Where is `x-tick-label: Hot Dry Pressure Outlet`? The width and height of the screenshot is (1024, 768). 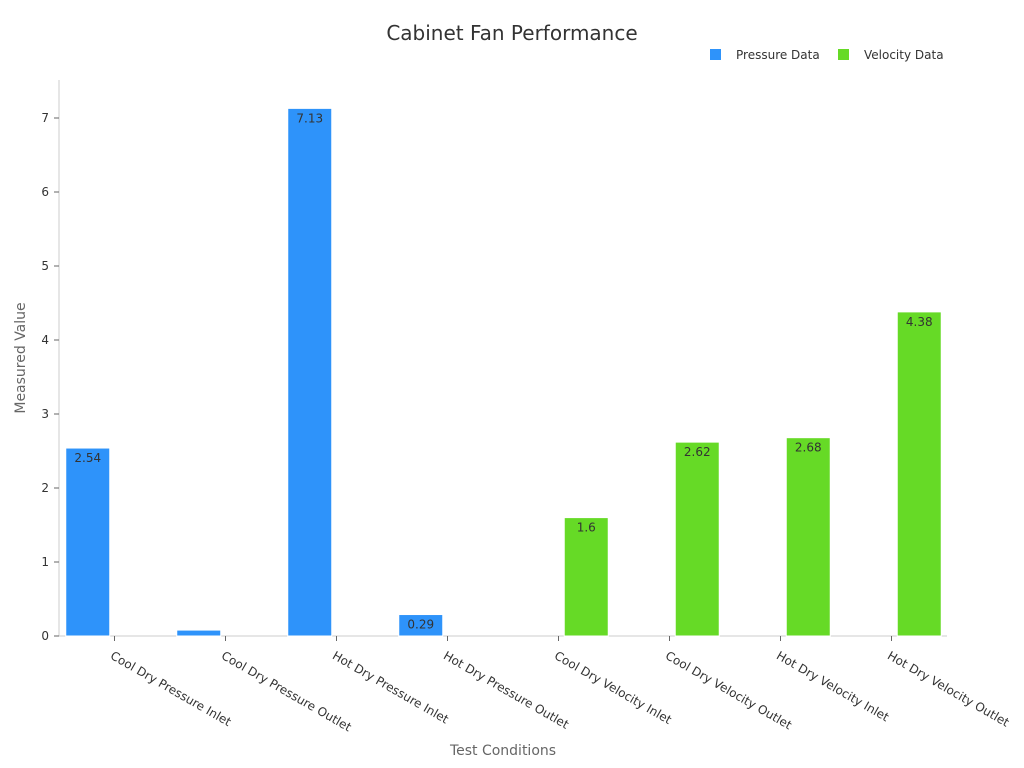
x-tick-label: Hot Dry Pressure Outlet is located at coordinates (506, 689).